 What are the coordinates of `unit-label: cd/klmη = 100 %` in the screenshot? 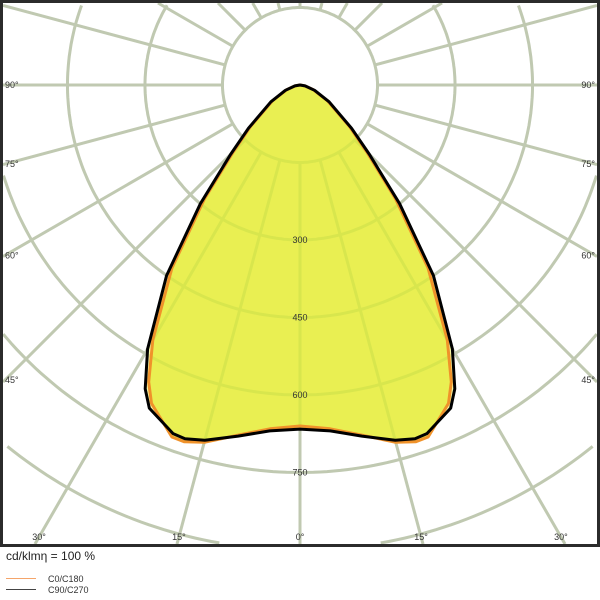 It's located at (51, 556).